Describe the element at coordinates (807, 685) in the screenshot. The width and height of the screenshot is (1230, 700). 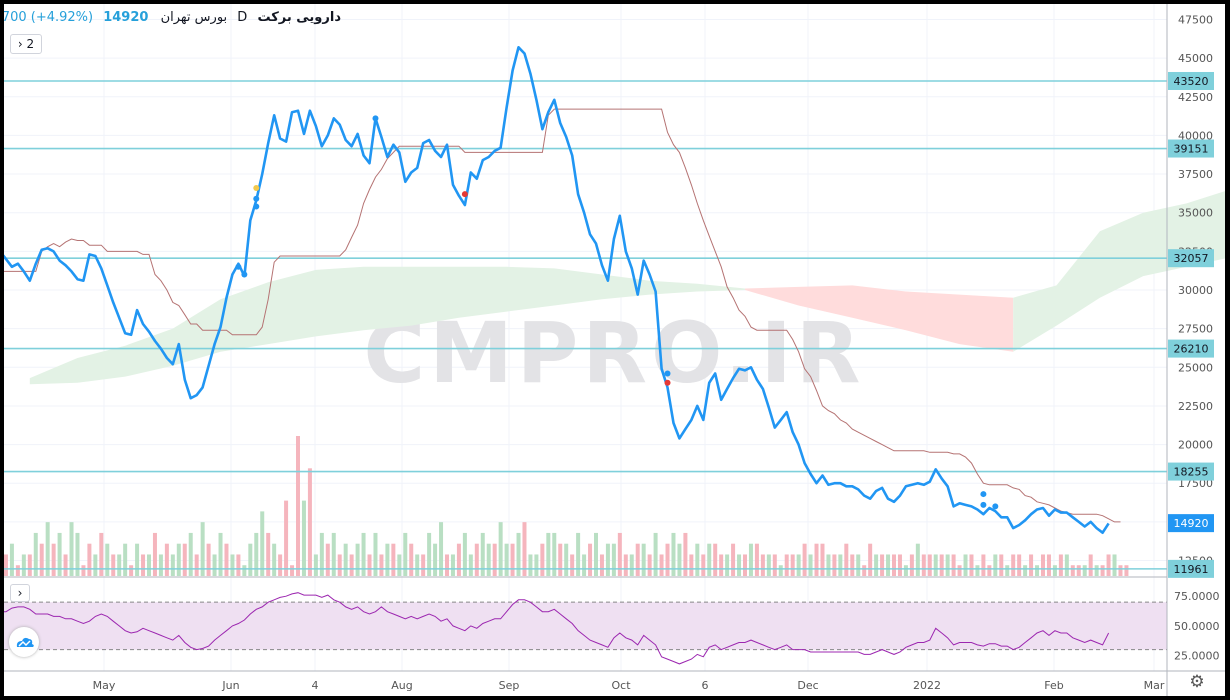
I see `time-tick-label: Dec` at that location.